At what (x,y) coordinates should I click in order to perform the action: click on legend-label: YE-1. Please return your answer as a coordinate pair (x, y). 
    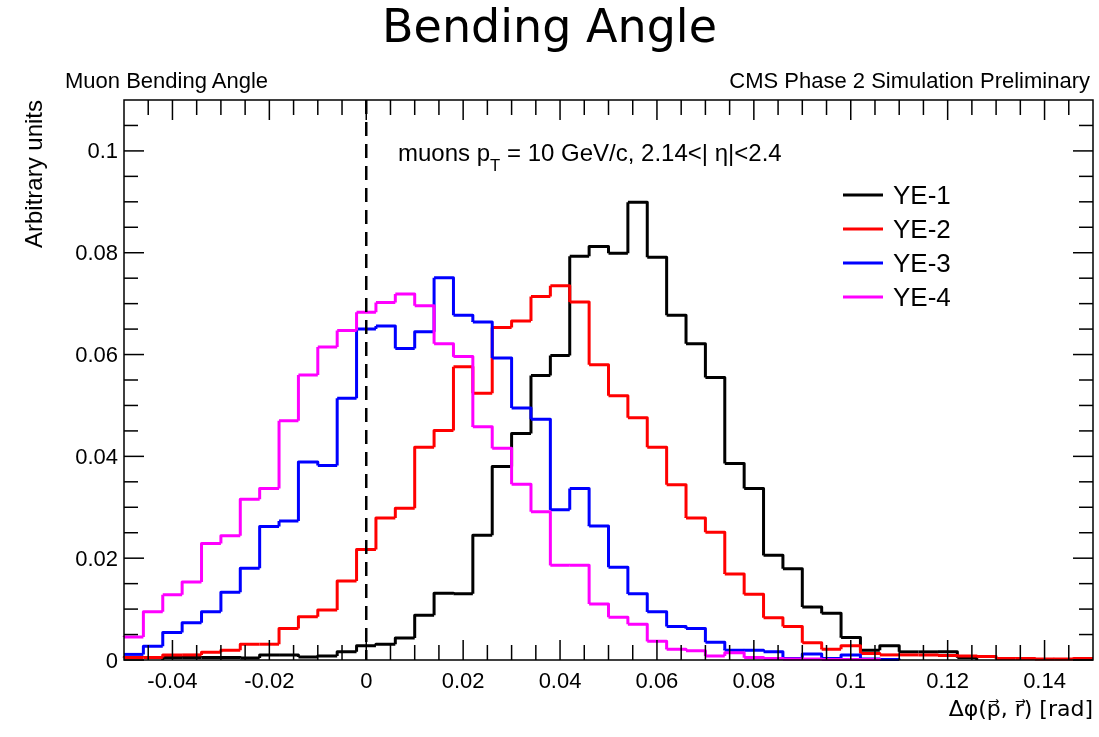
    Looking at the image, I should click on (922, 195).